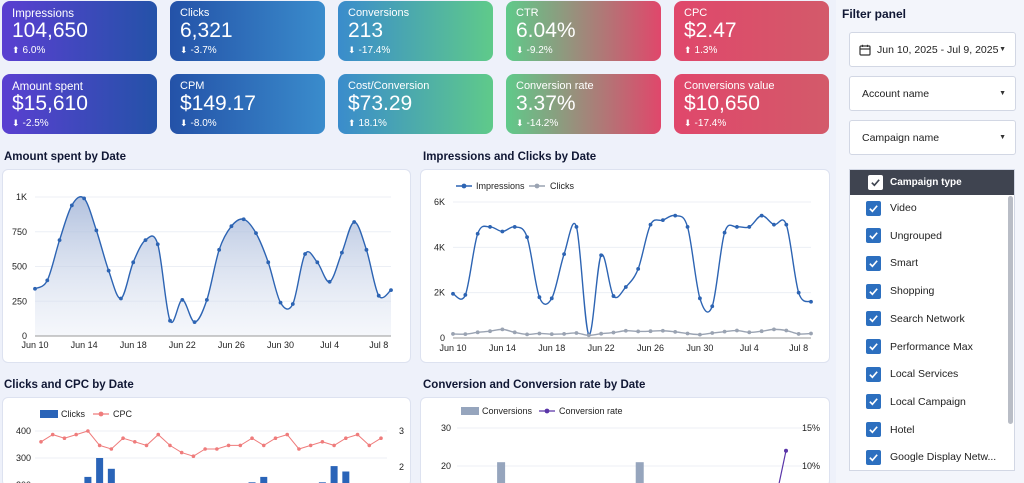 The image size is (1024, 483). I want to click on date-range-picker: Jun 10, 2025 - Jul 9, 2025 ▼, so click(932, 49).